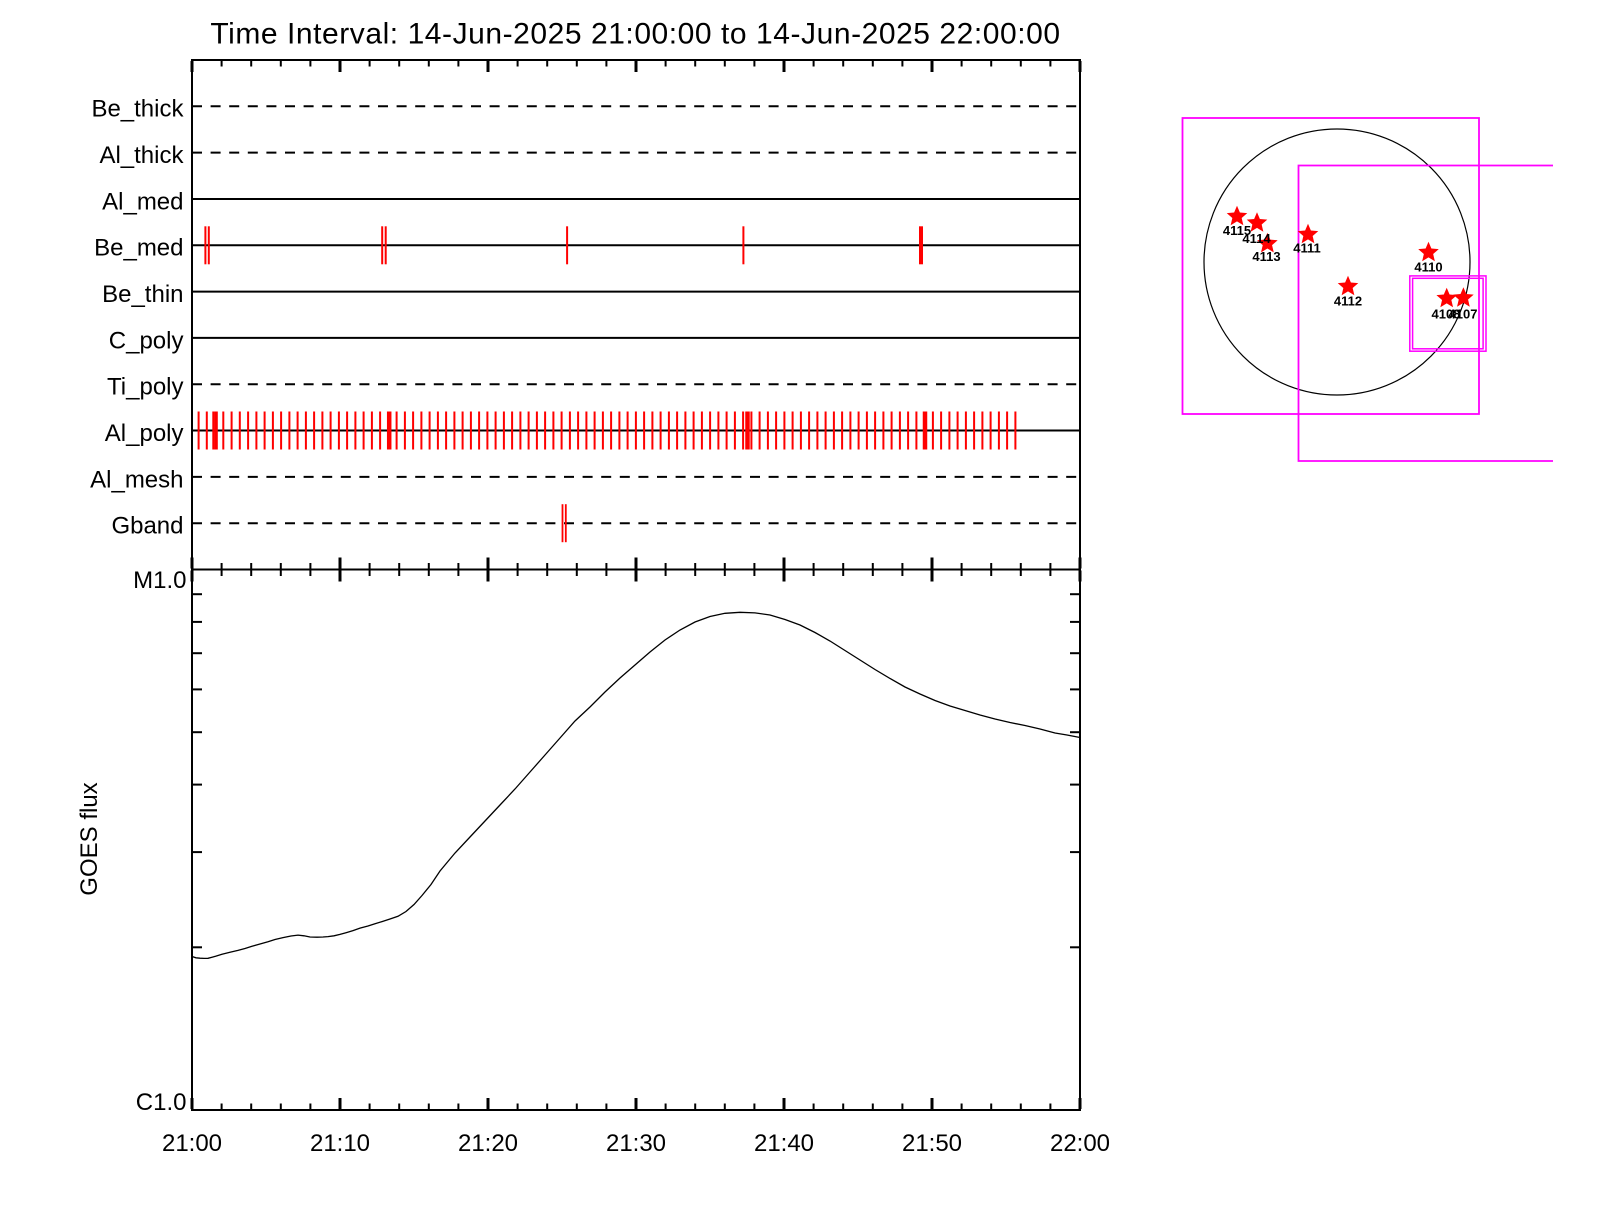  I want to click on svg-text: Al_mesh, so click(136, 479).